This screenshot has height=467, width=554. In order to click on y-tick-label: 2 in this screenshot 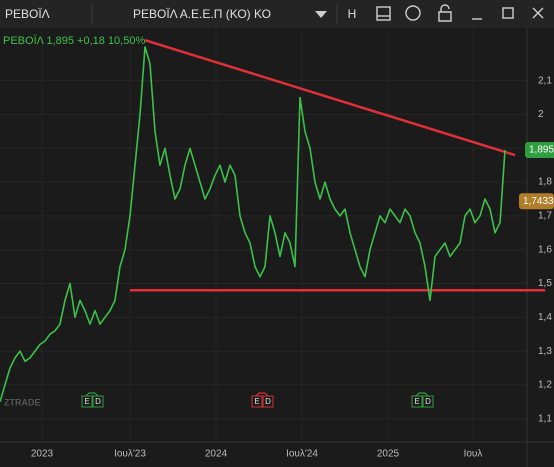, I will do `click(541, 114)`.